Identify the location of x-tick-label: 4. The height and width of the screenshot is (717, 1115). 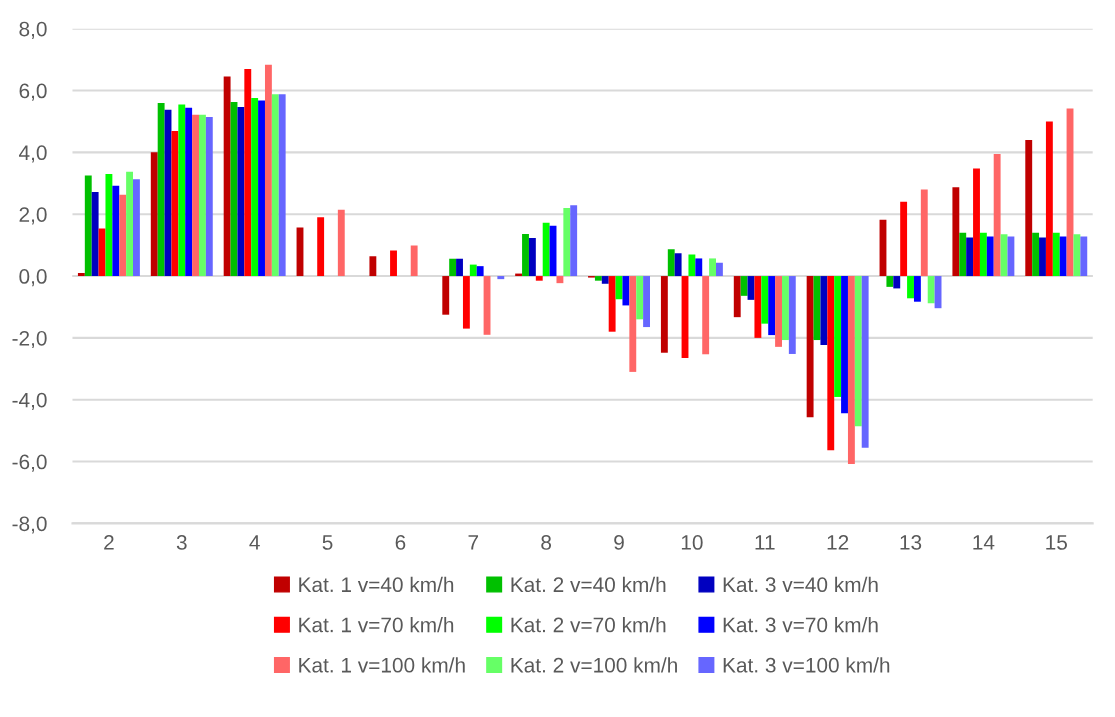
(254, 542).